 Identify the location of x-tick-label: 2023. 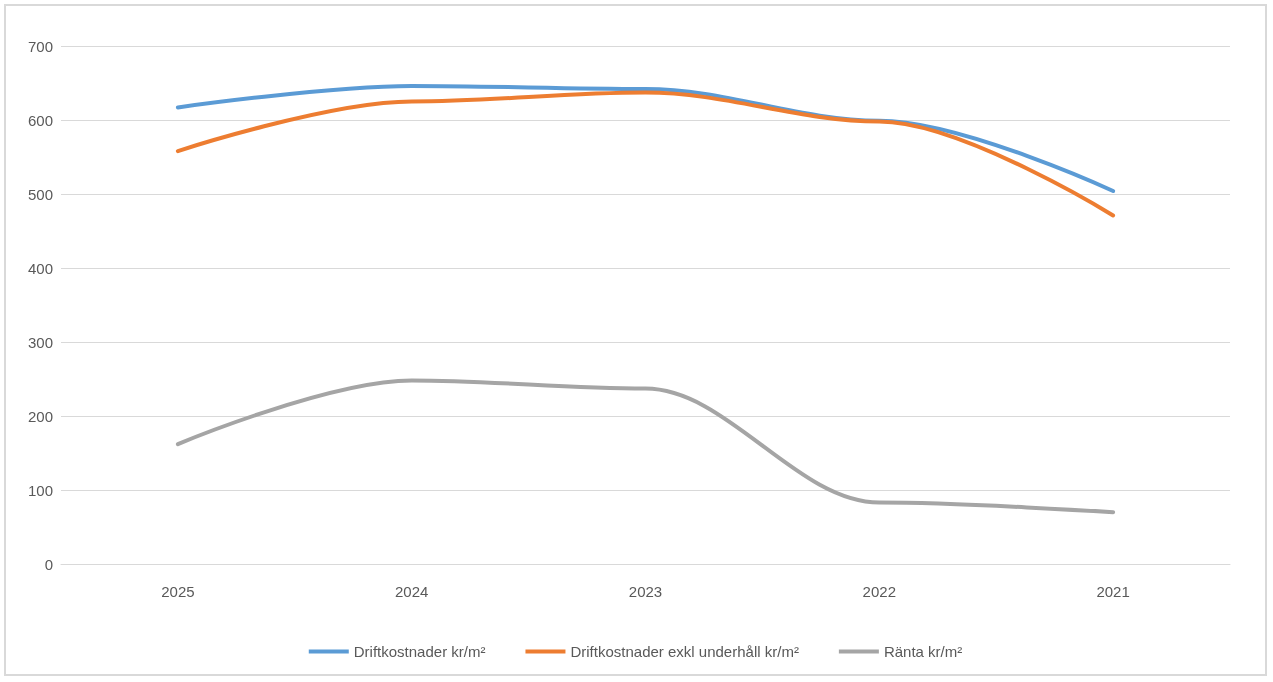
(645, 591).